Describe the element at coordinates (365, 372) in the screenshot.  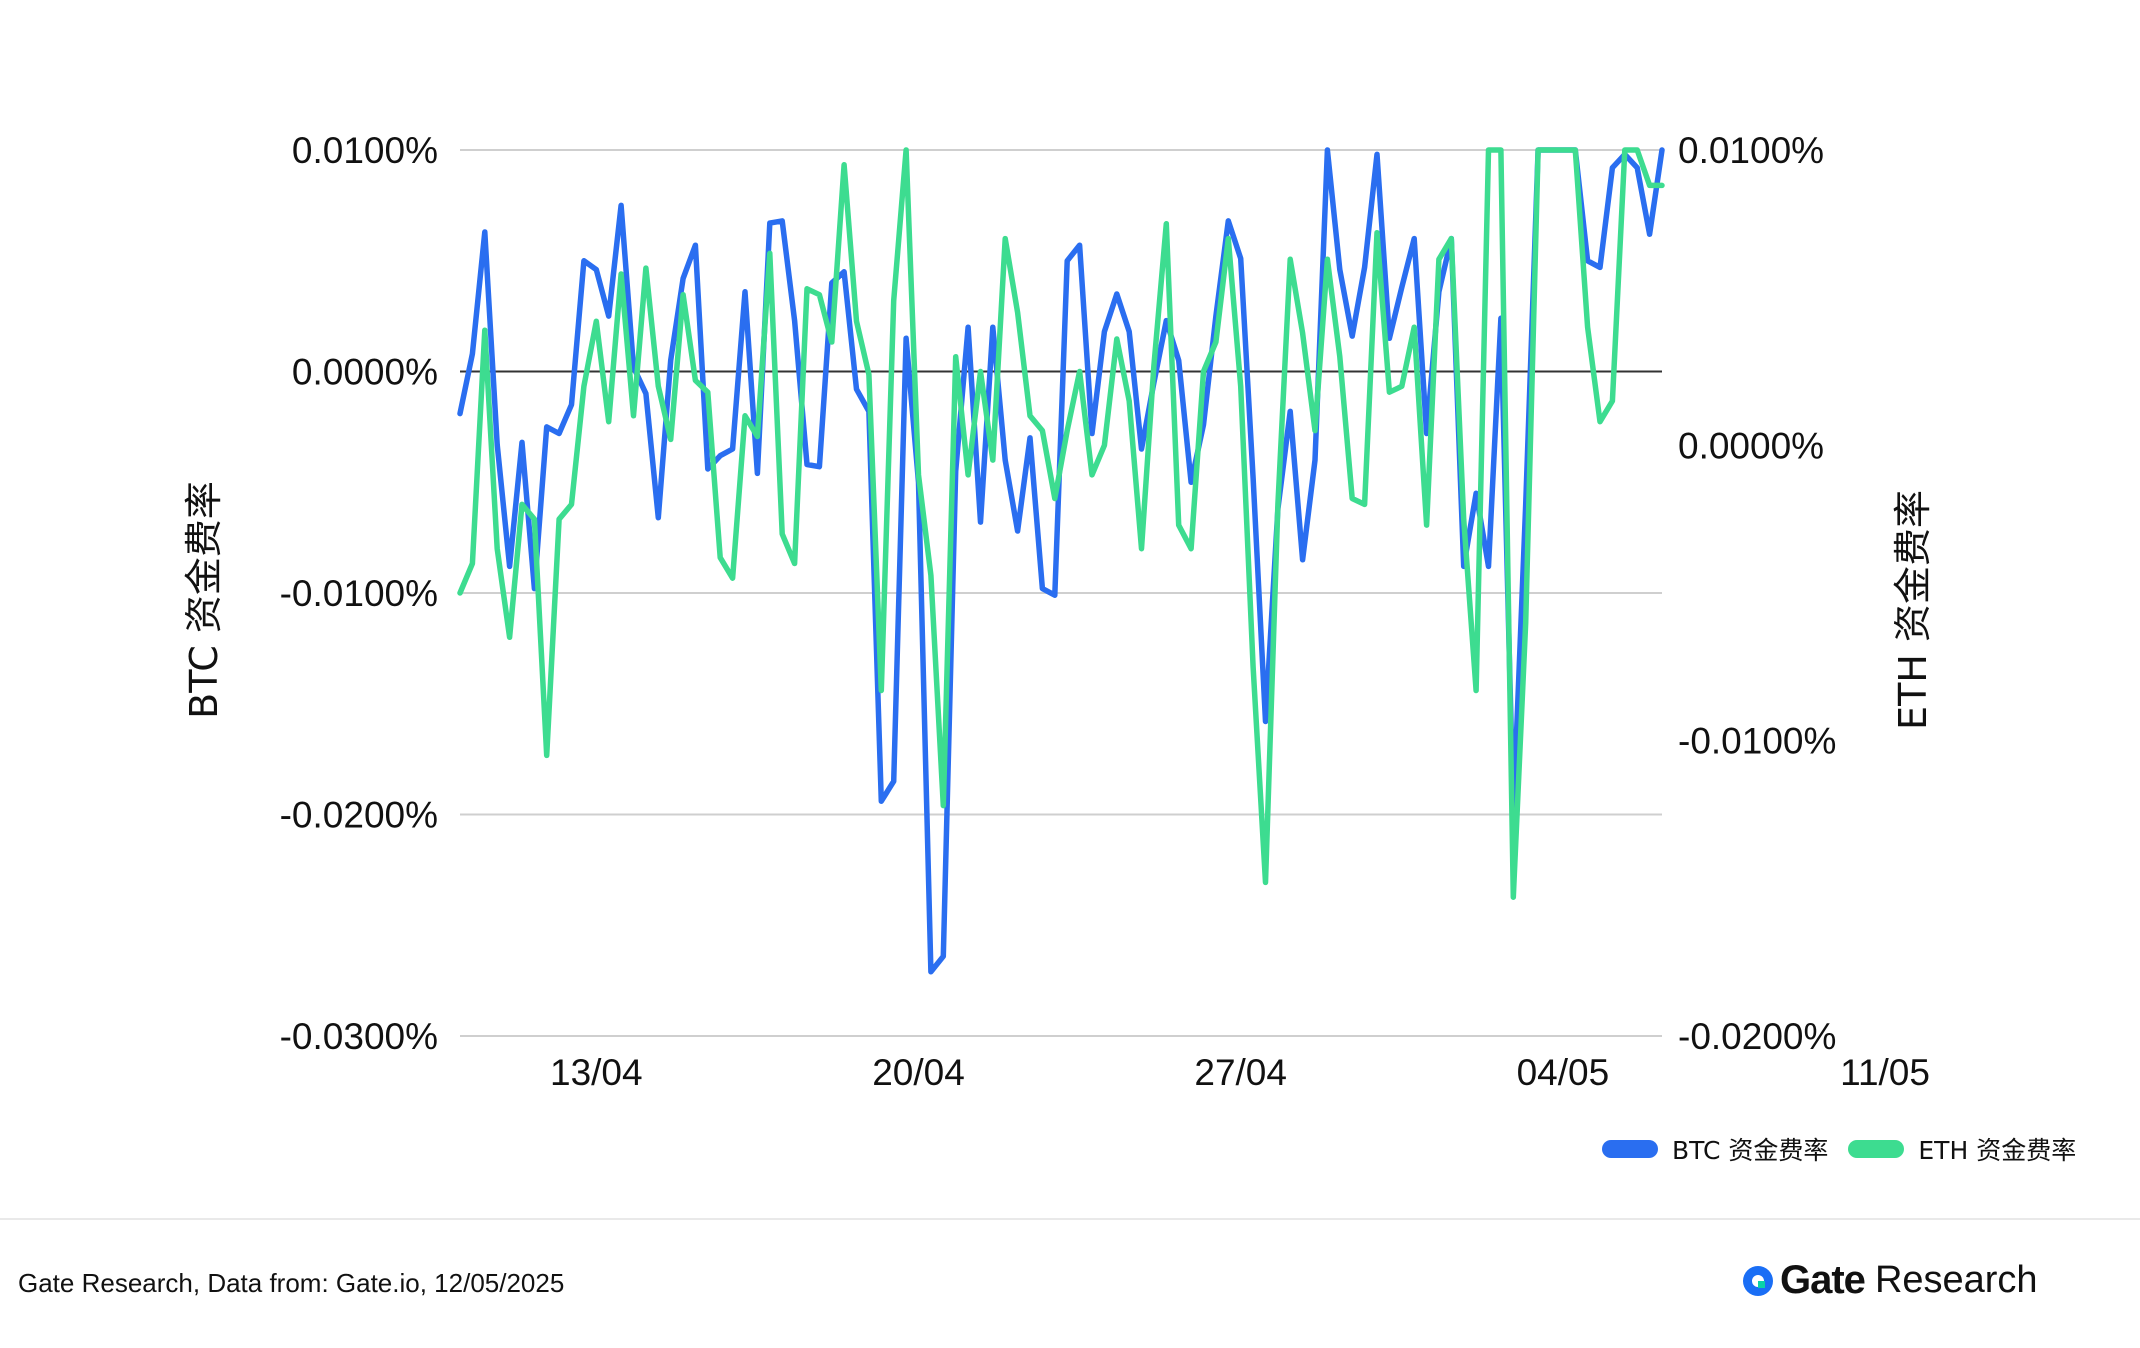
I see `left-tick-label: 0.0000%` at that location.